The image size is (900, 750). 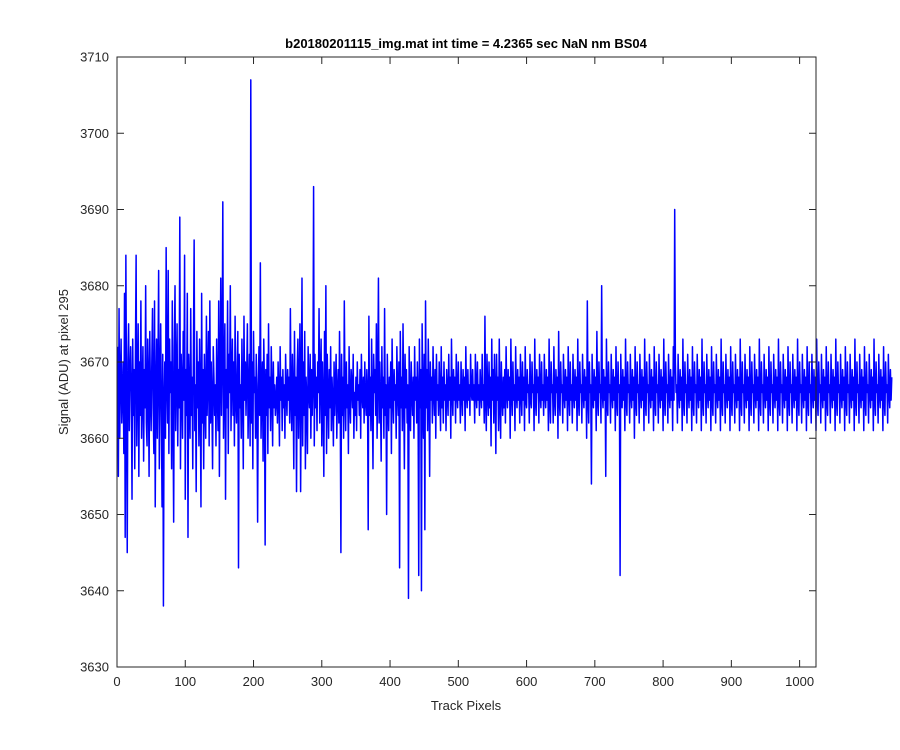 What do you see at coordinates (116, 681) in the screenshot?
I see `x-tick-label: 0` at bounding box center [116, 681].